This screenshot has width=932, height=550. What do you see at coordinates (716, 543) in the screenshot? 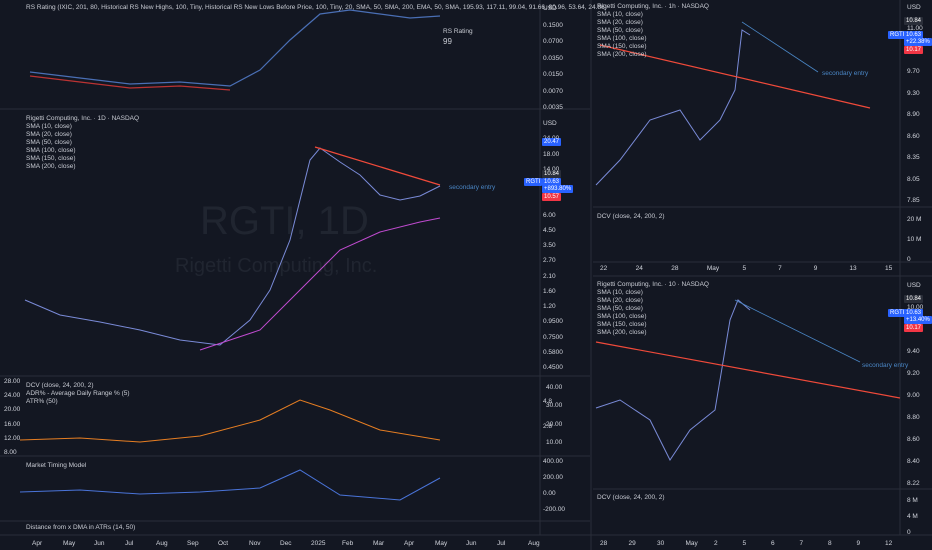
I see `x-axis-label: 2` at bounding box center [716, 543].